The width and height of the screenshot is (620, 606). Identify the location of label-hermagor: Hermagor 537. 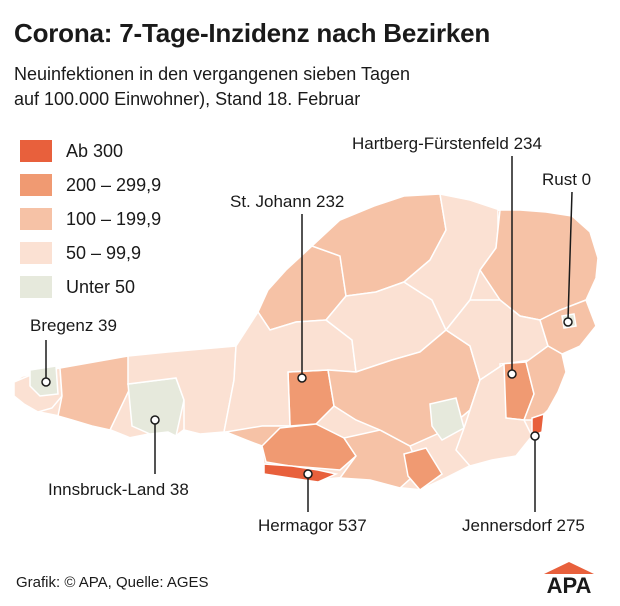
(312, 525).